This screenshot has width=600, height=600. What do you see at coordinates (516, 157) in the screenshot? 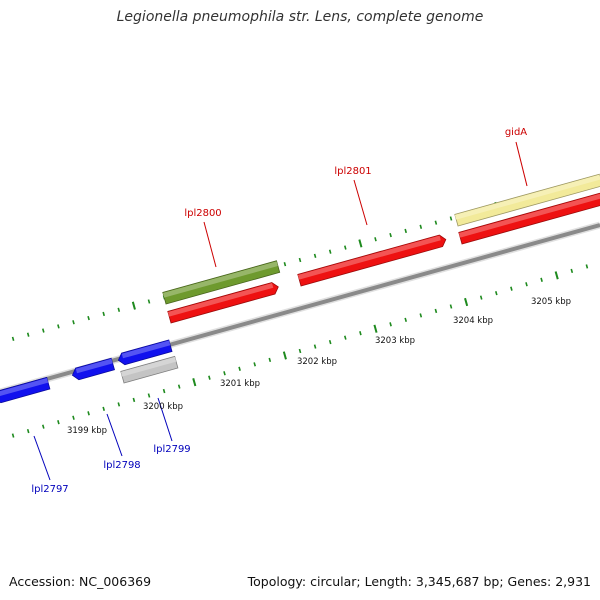
I see `gene-gidA-label: gidA` at bounding box center [516, 157].